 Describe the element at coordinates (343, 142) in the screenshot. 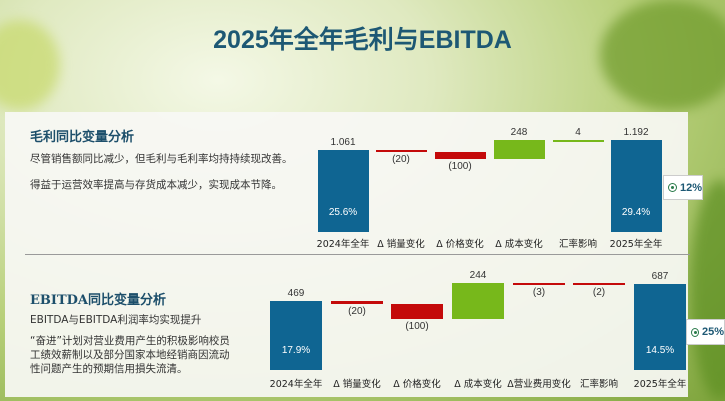

I see `value-label: 1.061` at that location.